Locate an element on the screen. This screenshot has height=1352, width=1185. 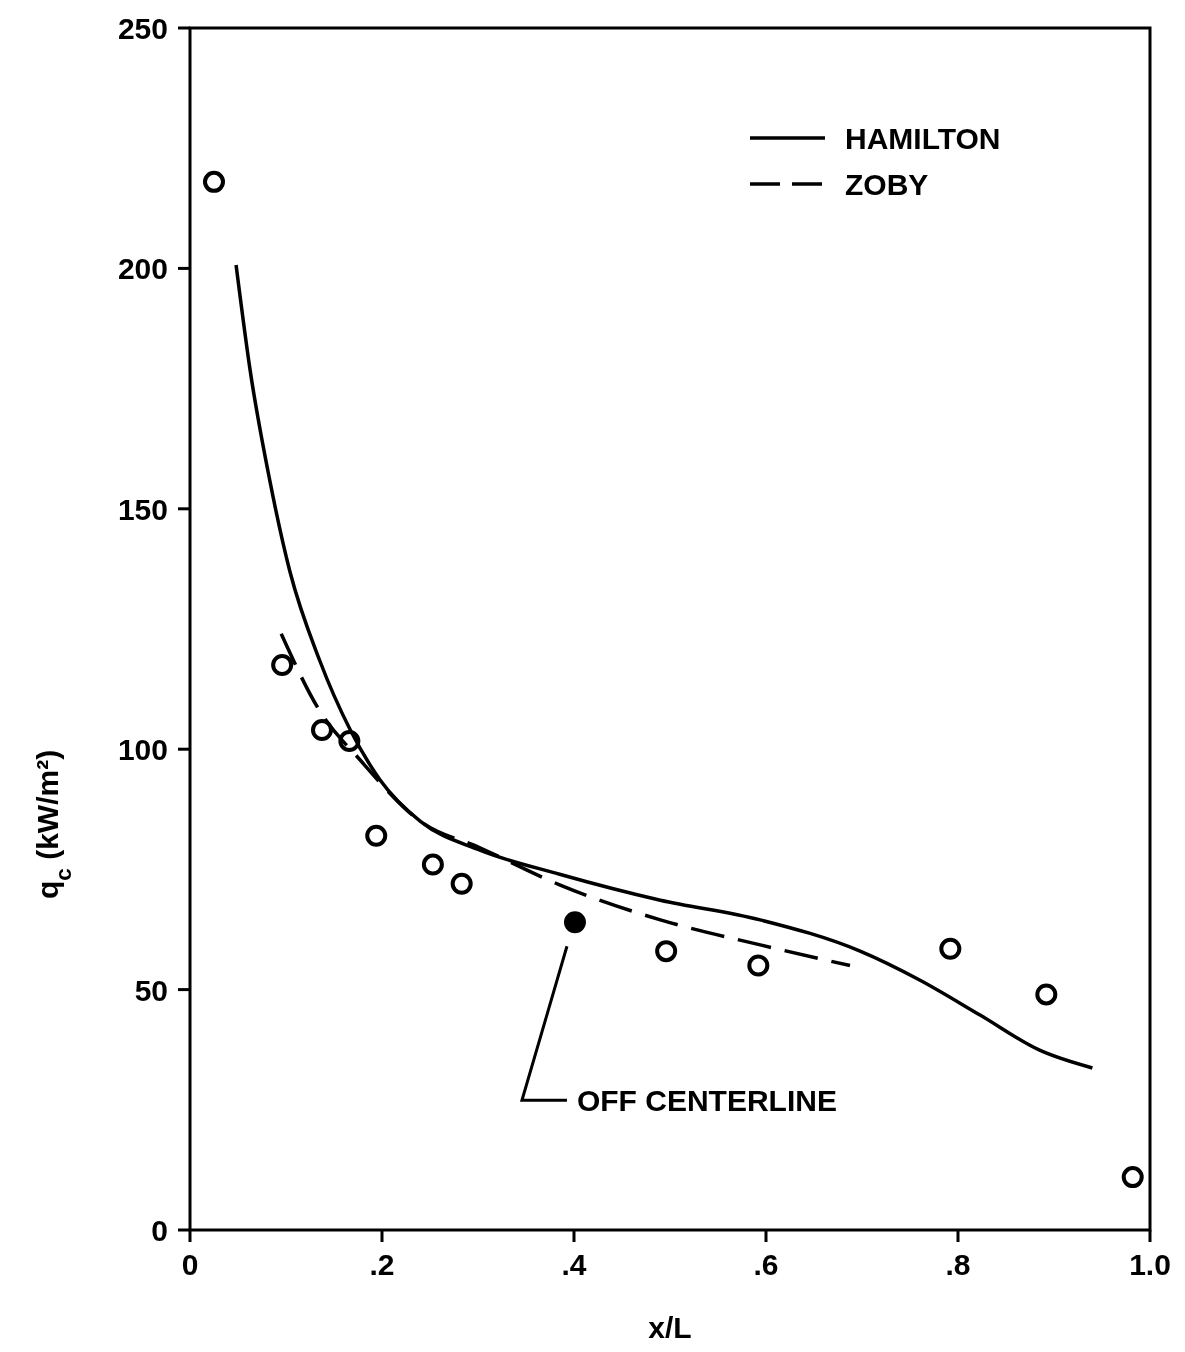
x-tick-label: 0 is located at coordinates (190, 1264).